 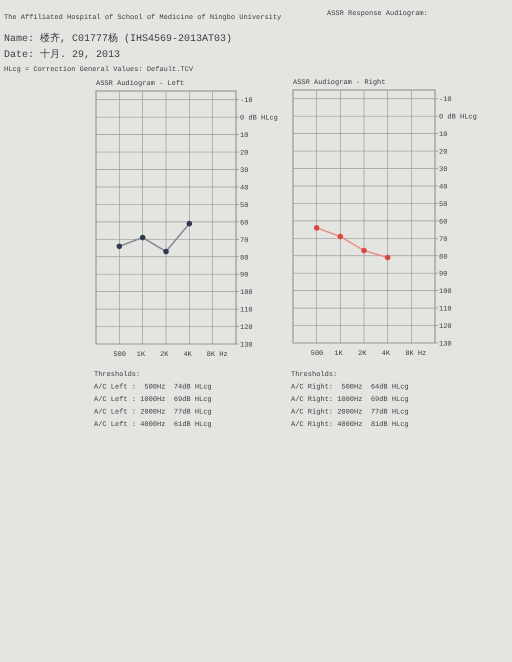 What do you see at coordinates (62, 54) in the screenshot?
I see `text: Date: 十月. 29, 2013` at bounding box center [62, 54].